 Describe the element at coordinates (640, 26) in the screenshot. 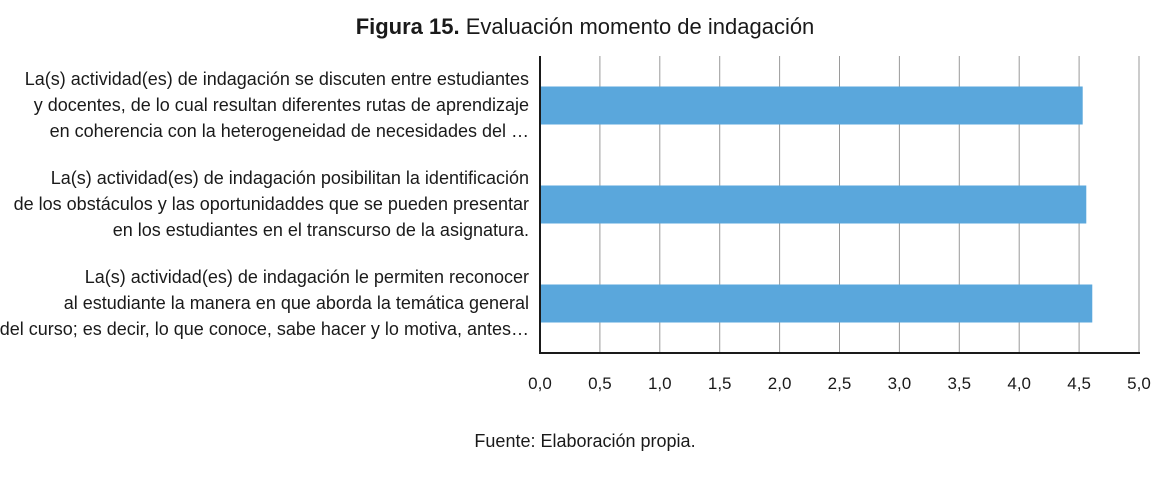

I see `figure-title-text: Evaluación momento de indagación` at that location.